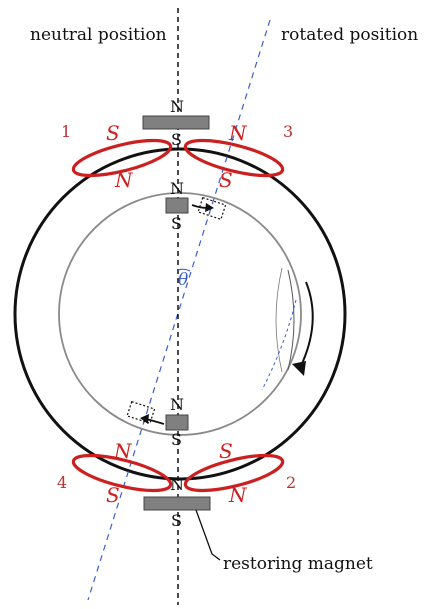 The height and width of the screenshot is (609, 424). What do you see at coordinates (288, 131) in the screenshot?
I see `coil-3-number: 3` at bounding box center [288, 131].